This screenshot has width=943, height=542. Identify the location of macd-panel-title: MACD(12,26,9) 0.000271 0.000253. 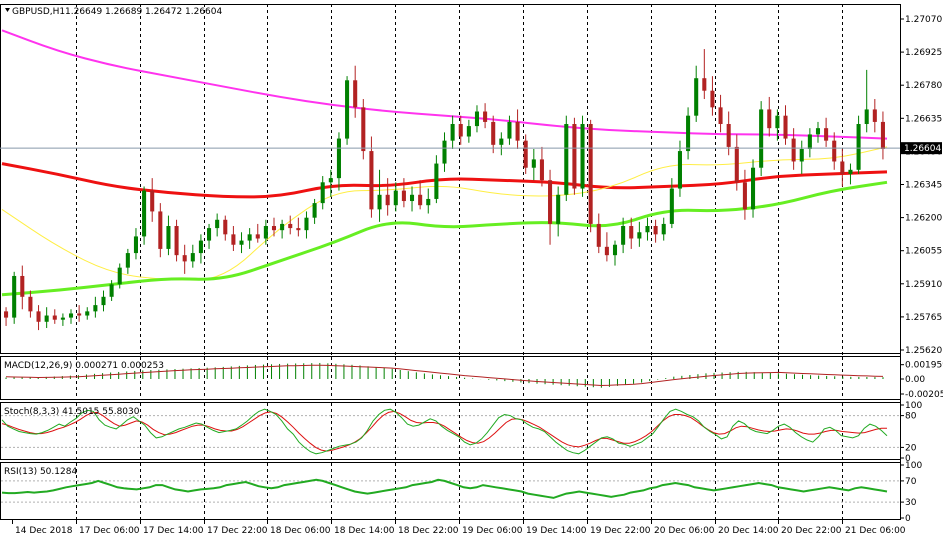
(84, 366).